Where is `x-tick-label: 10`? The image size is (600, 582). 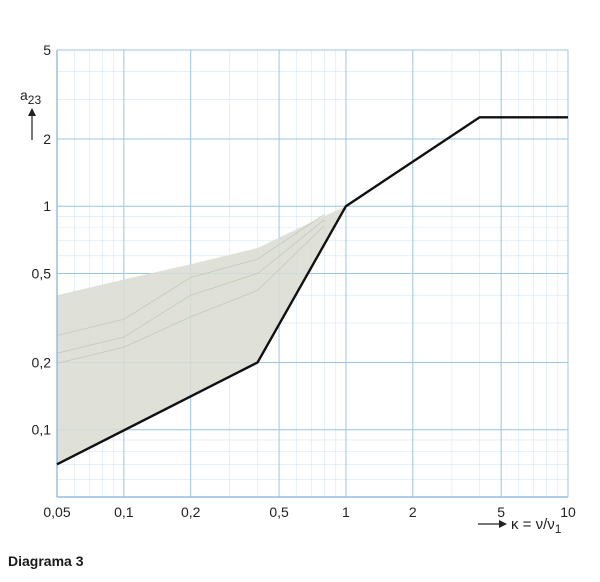
x-tick-label: 10 is located at coordinates (568, 512).